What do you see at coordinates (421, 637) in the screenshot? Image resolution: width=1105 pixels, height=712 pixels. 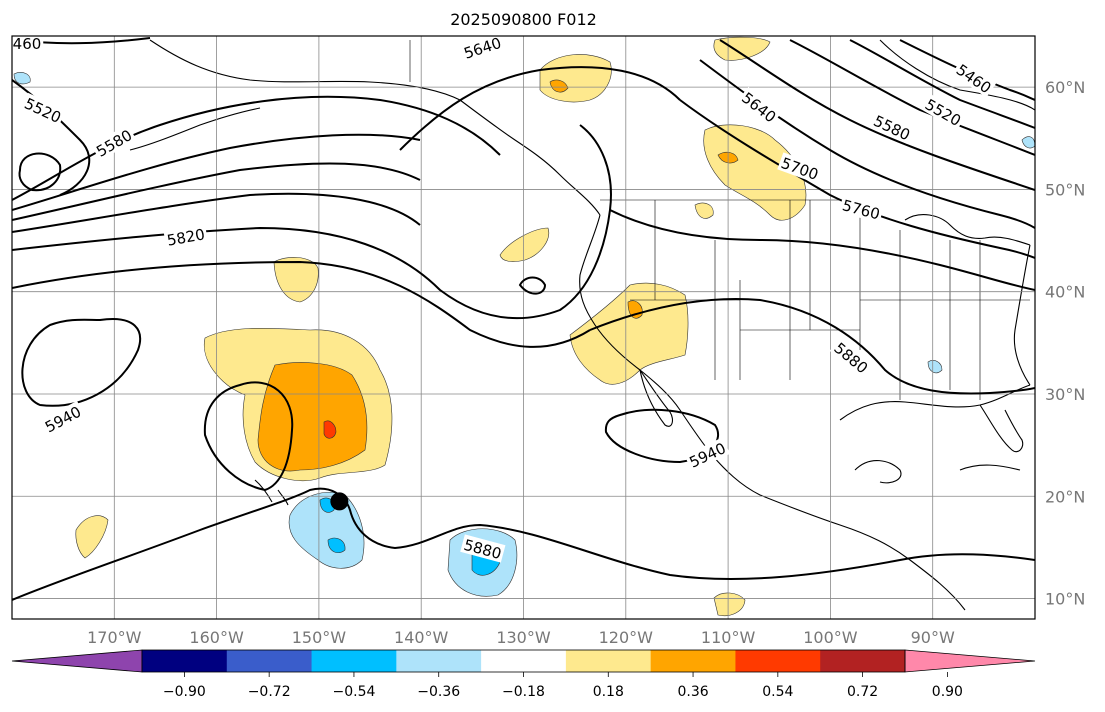 I see `lon-tick-label: 140°W` at bounding box center [421, 637].